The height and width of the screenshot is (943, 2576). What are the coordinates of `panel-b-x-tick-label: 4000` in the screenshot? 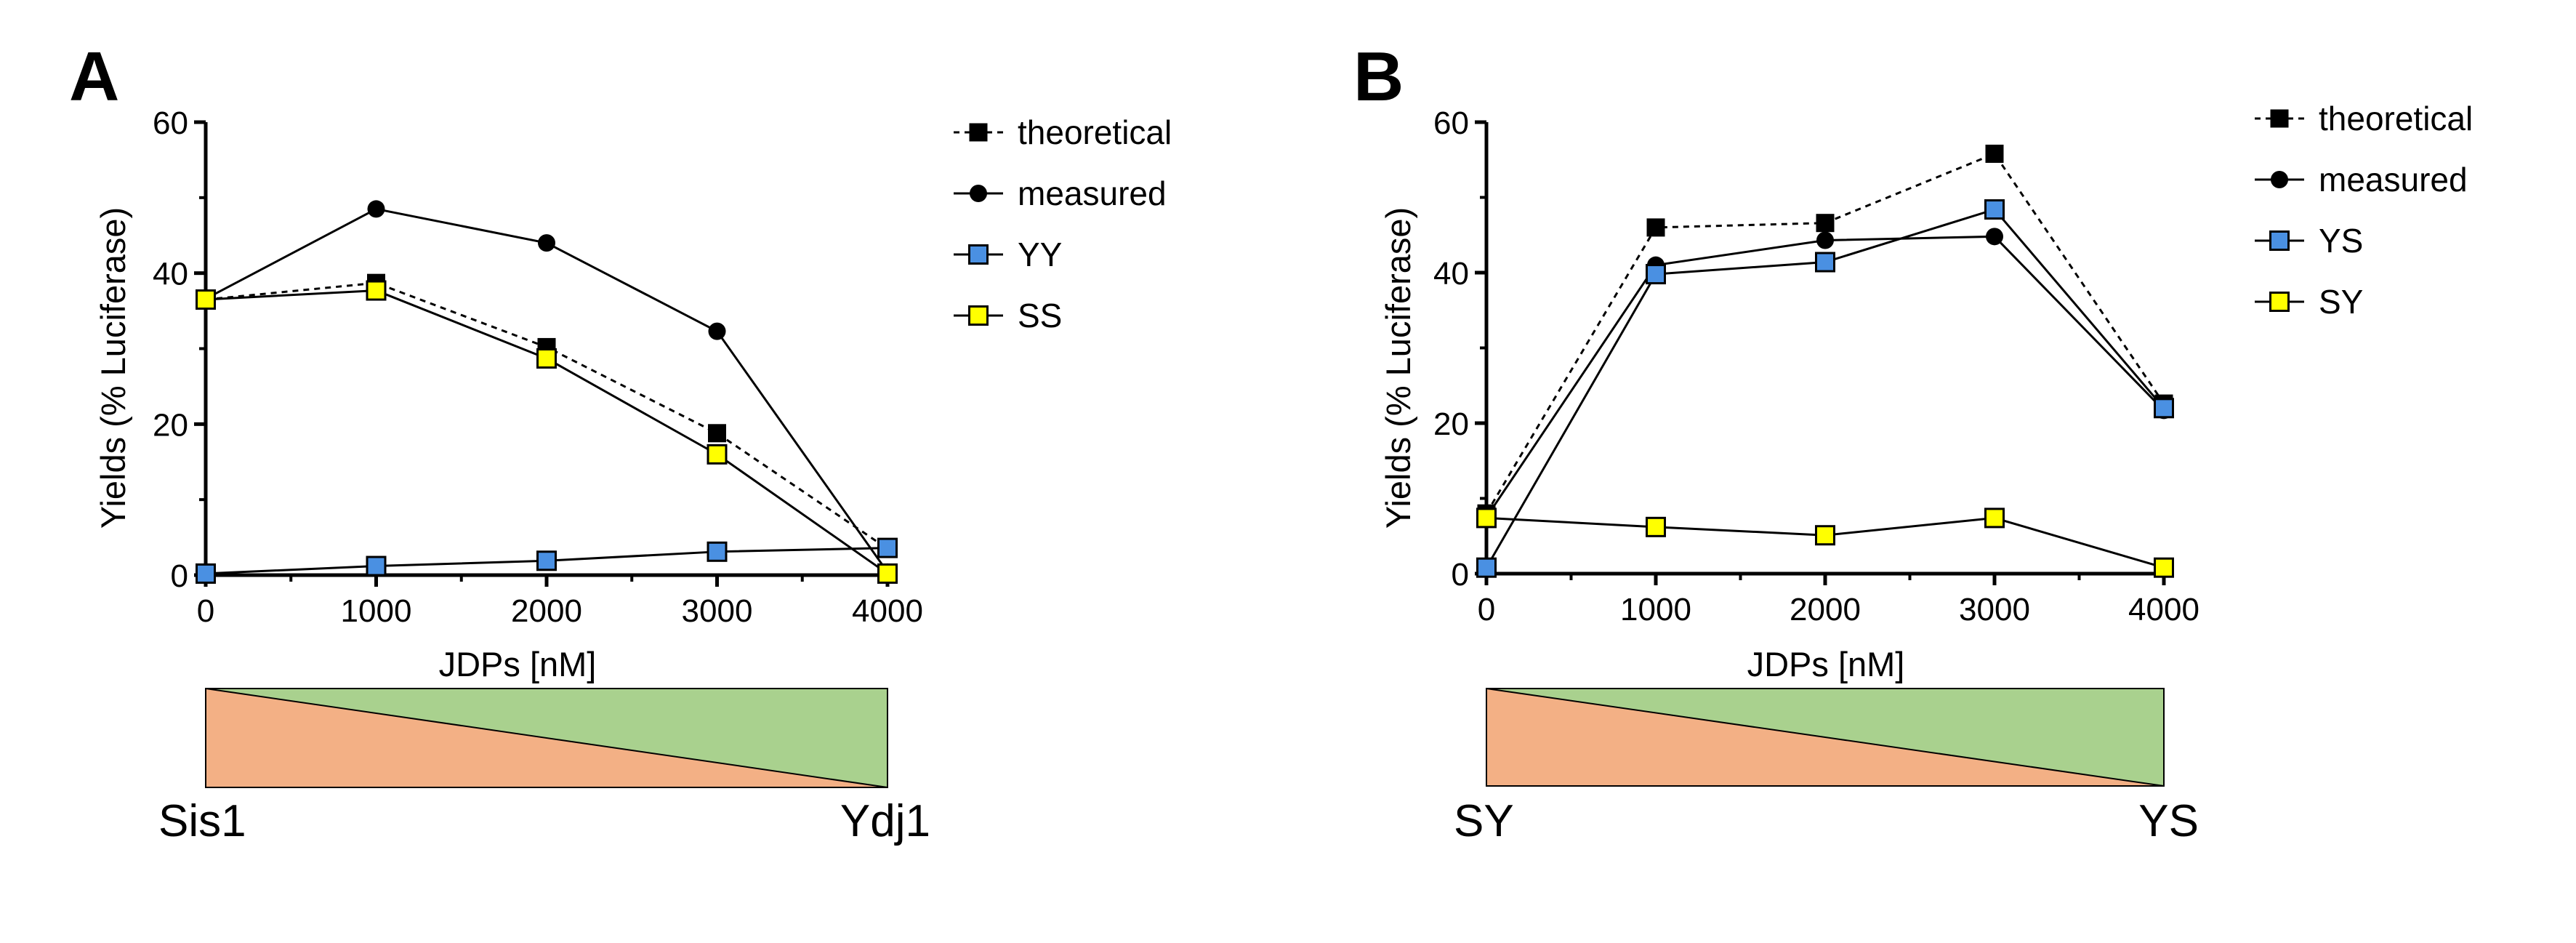 It's located at (2163, 609).